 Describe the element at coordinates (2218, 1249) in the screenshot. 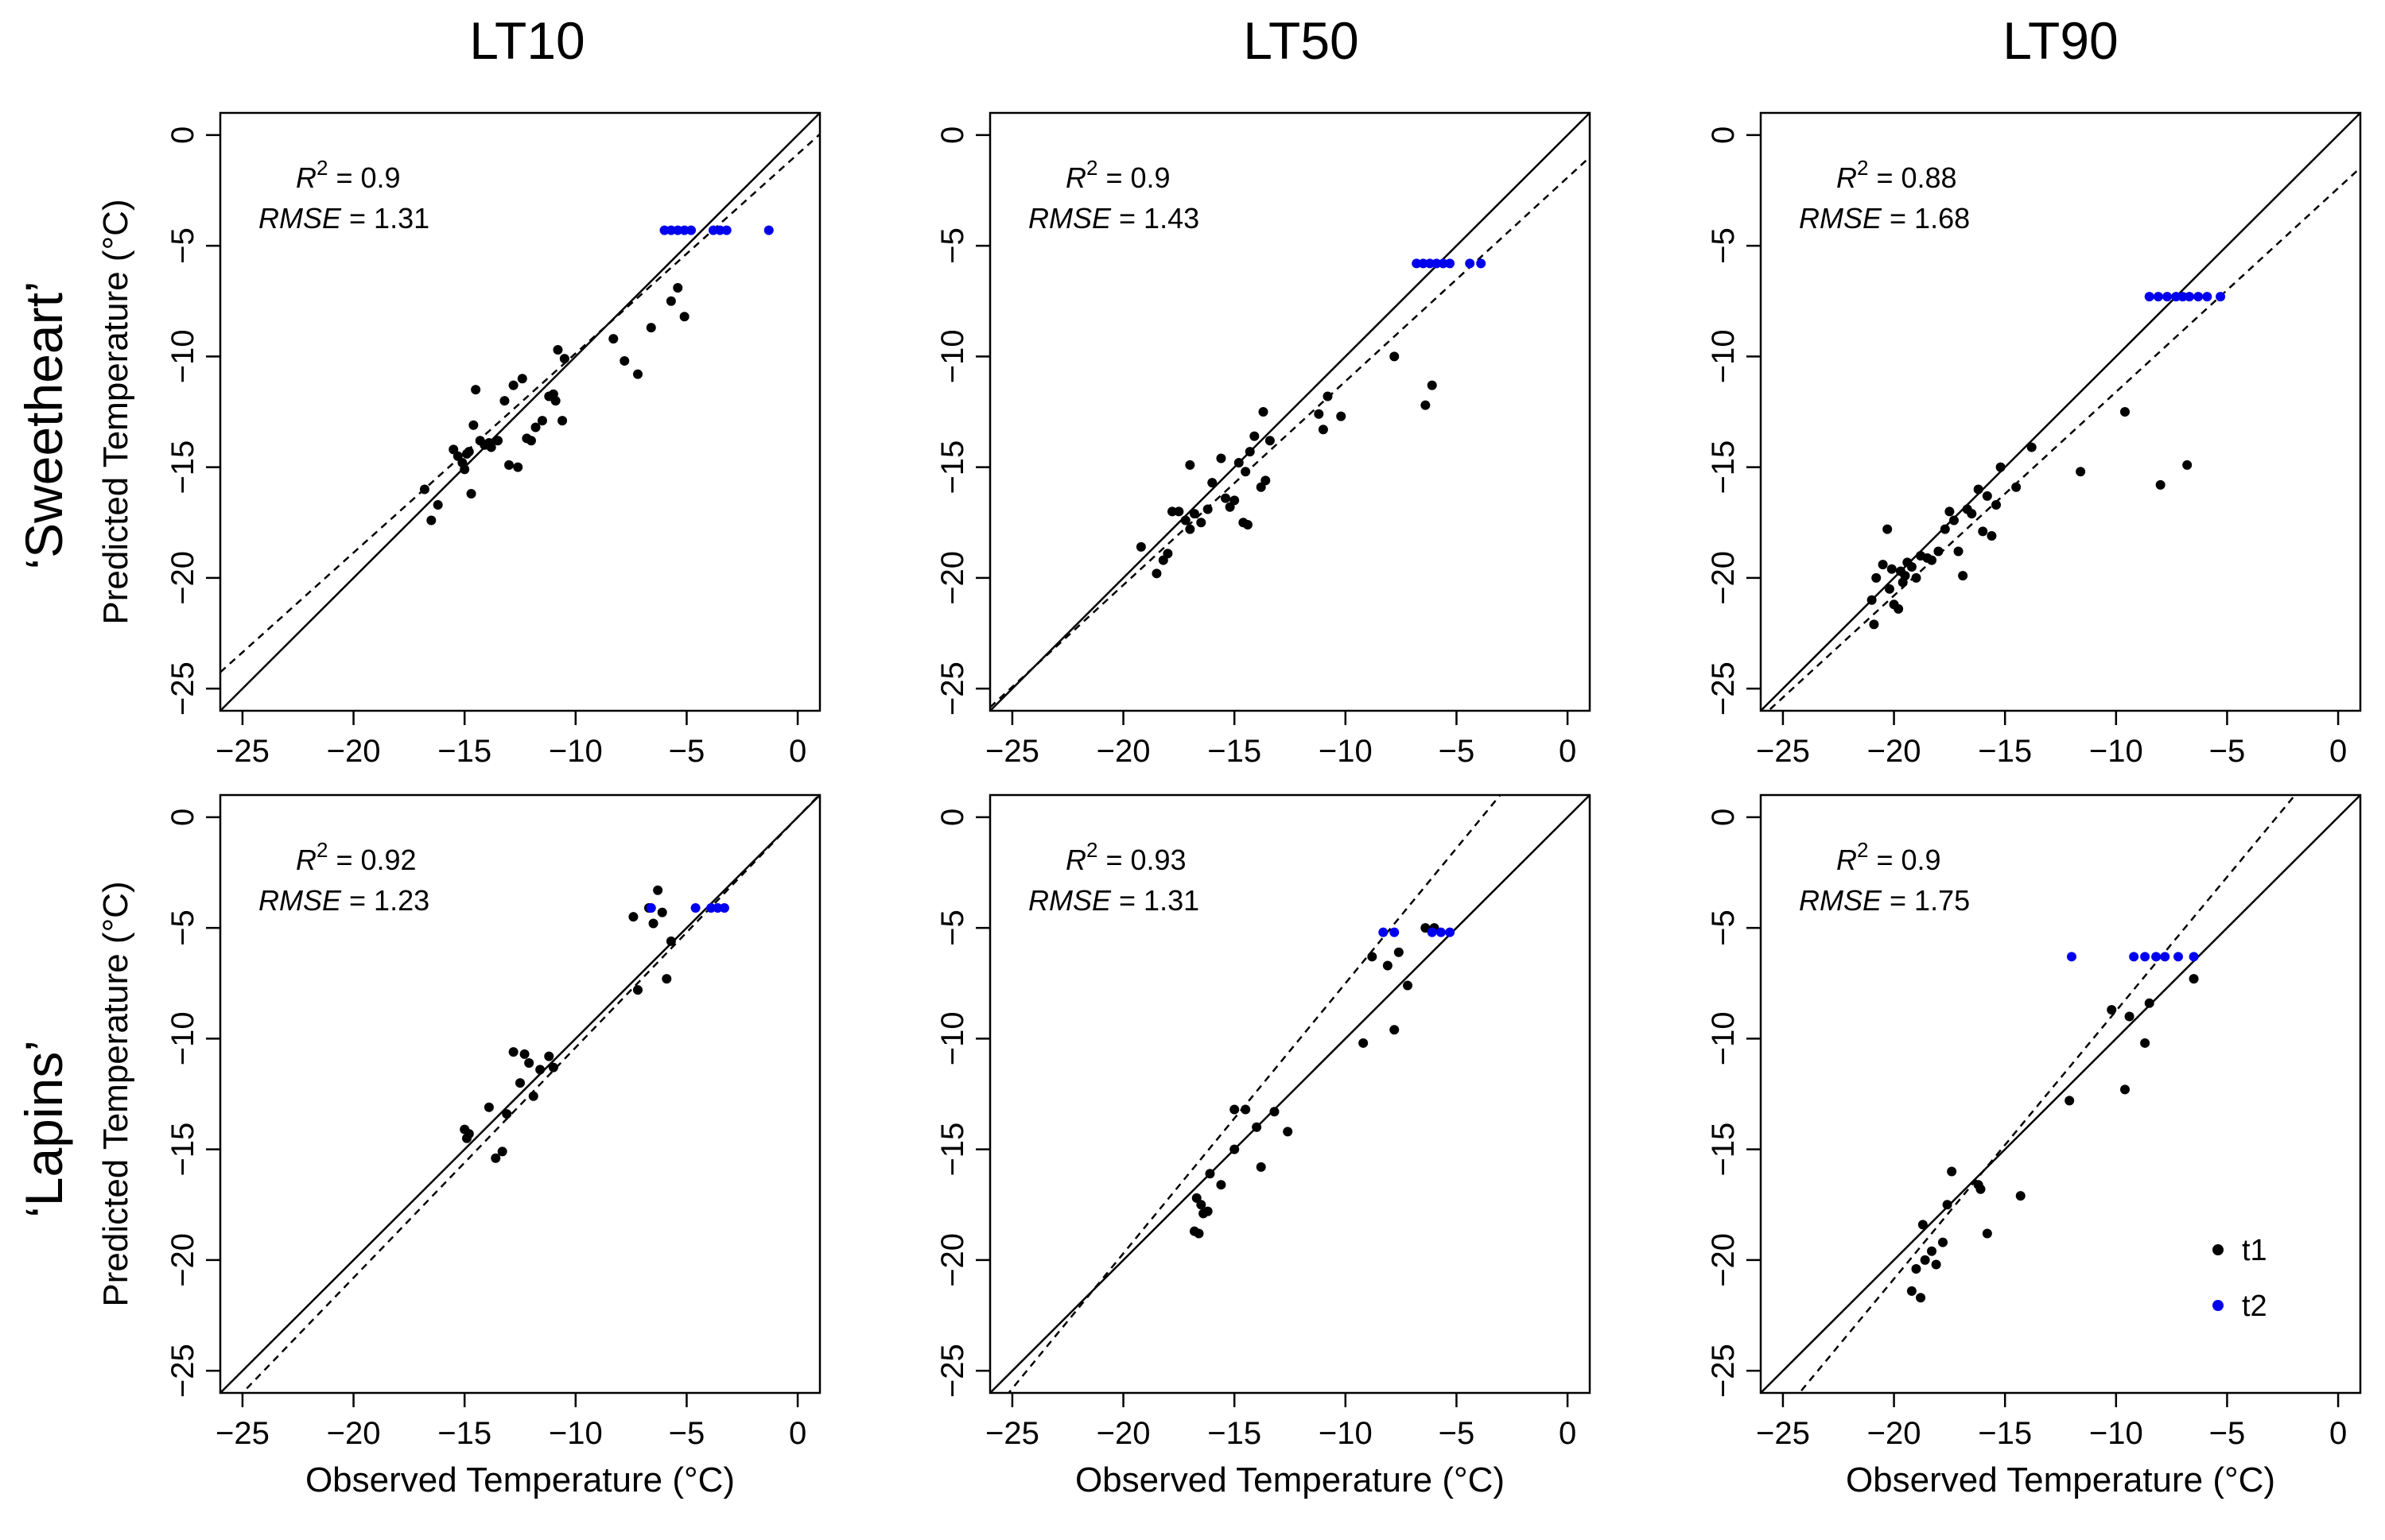

I see `legend-marker-t1` at that location.